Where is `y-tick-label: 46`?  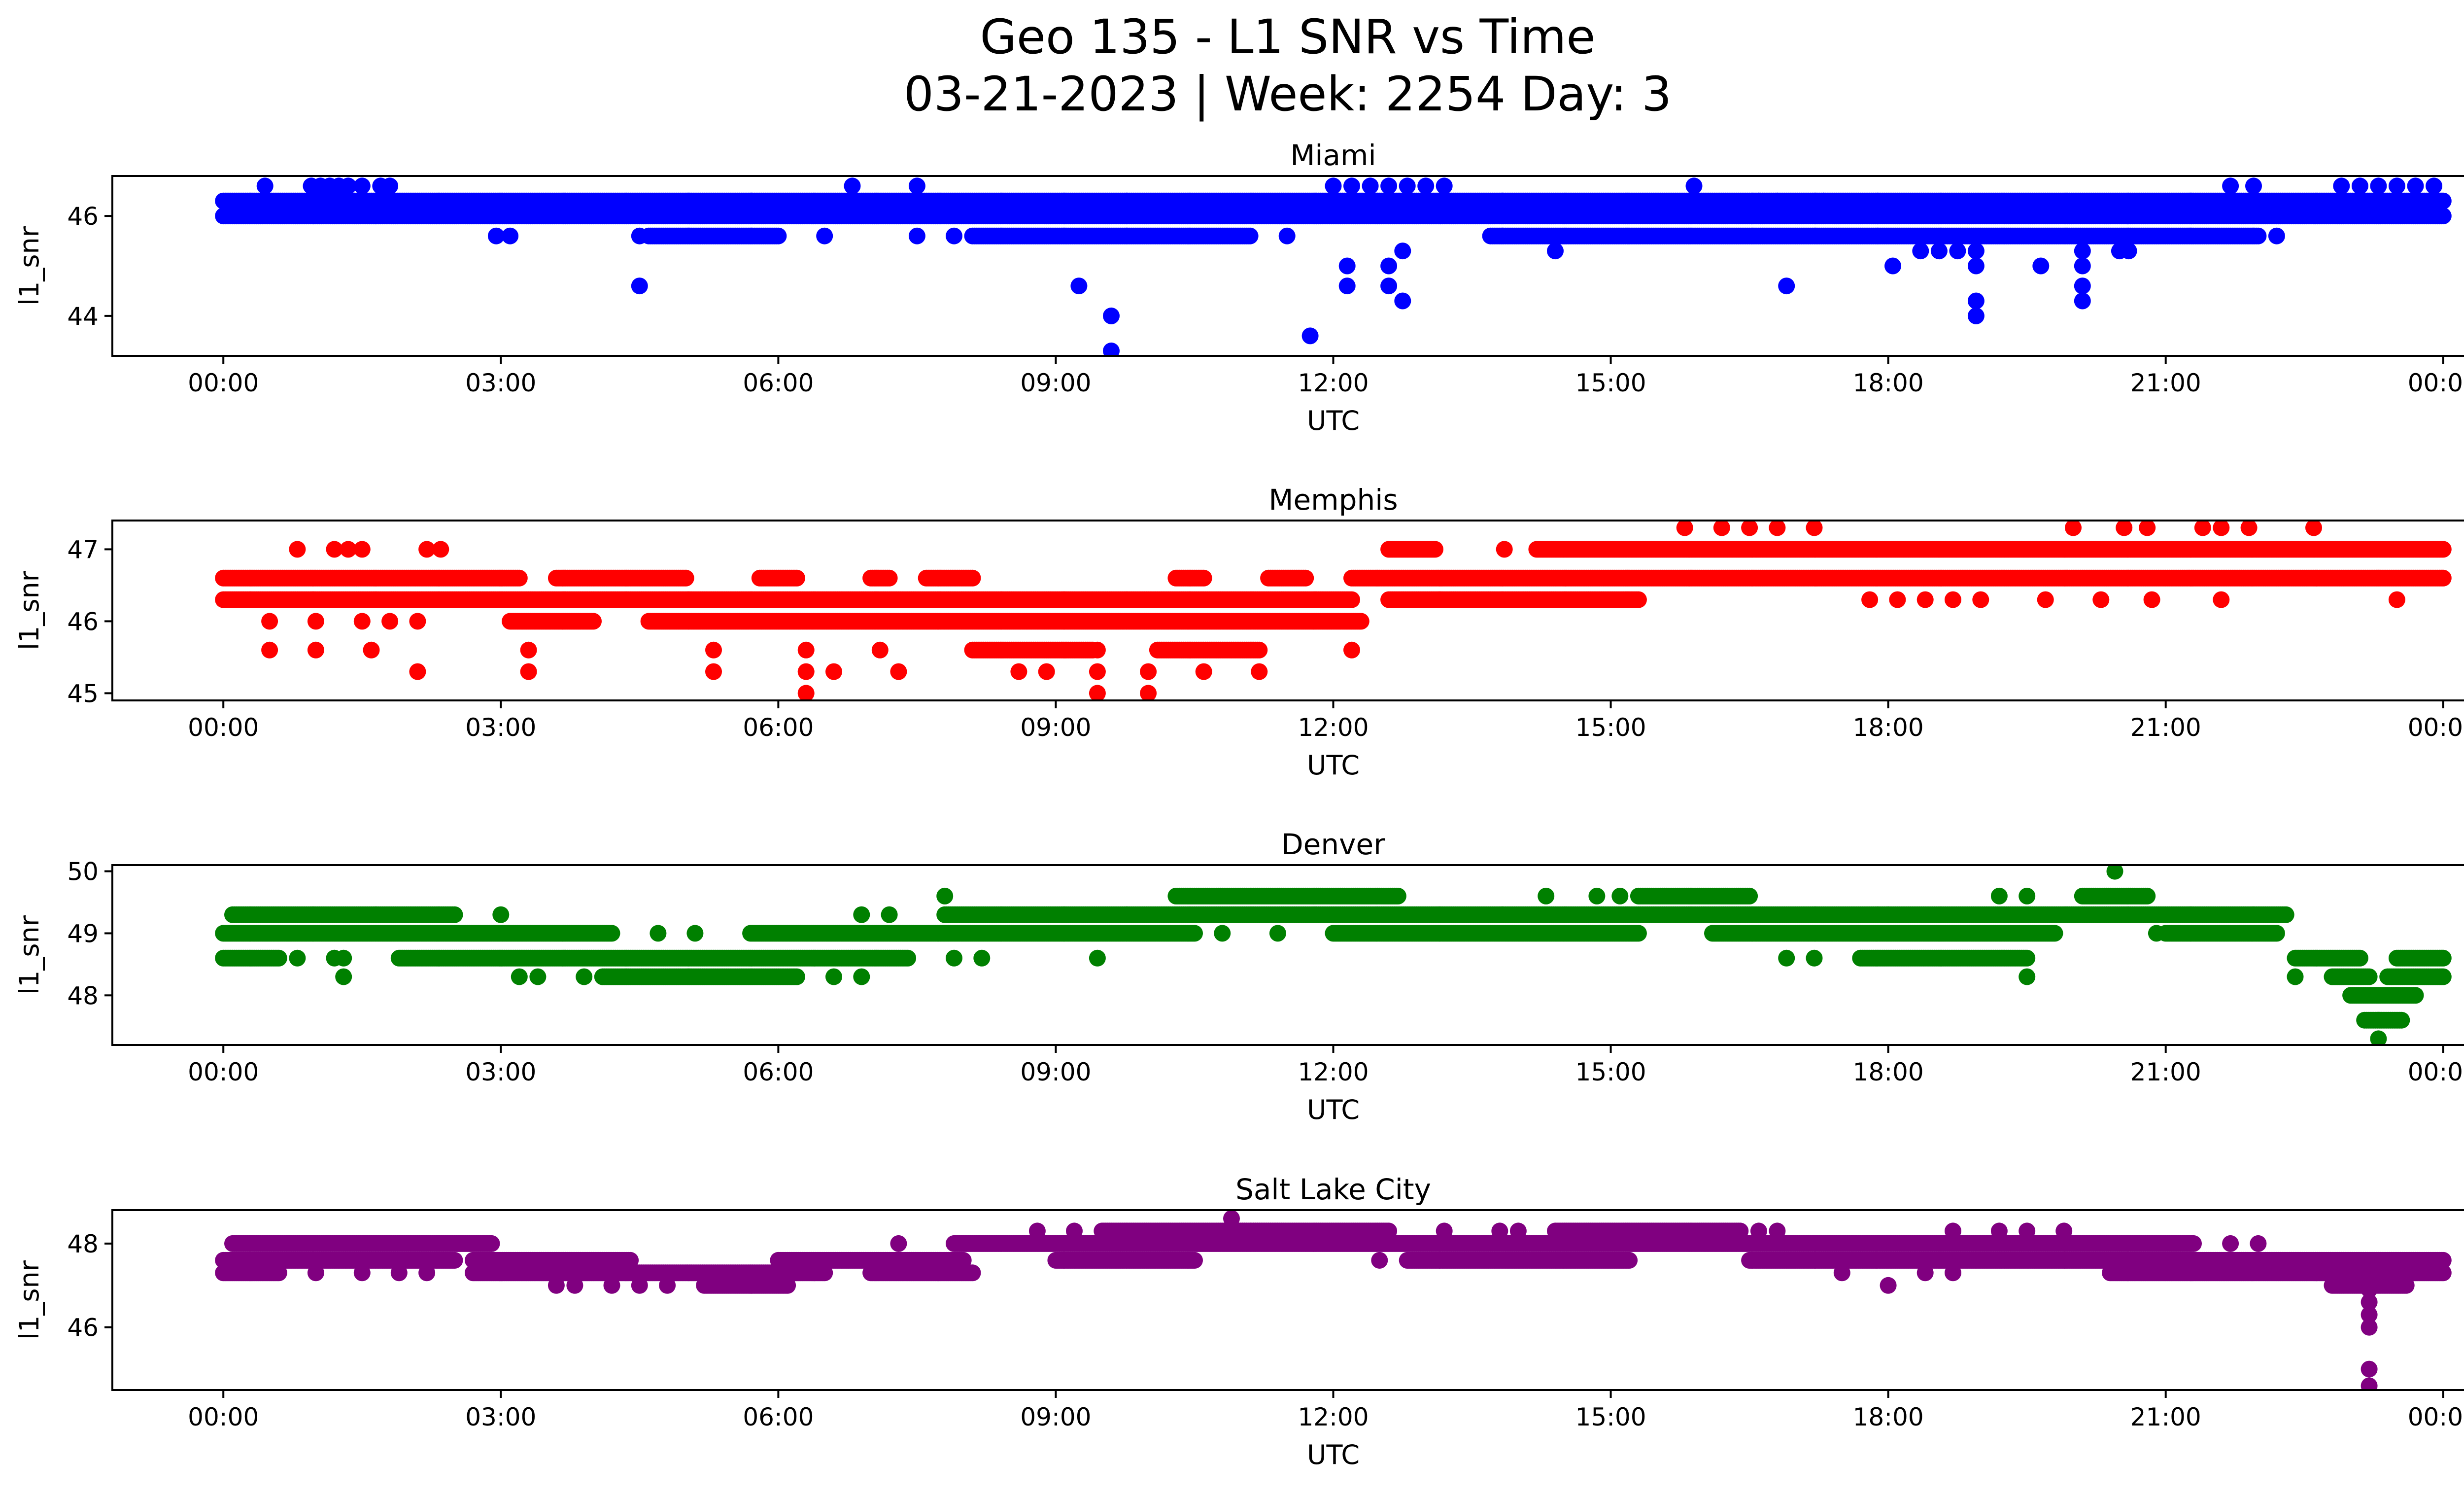 y-tick-label: 46 is located at coordinates (83, 216).